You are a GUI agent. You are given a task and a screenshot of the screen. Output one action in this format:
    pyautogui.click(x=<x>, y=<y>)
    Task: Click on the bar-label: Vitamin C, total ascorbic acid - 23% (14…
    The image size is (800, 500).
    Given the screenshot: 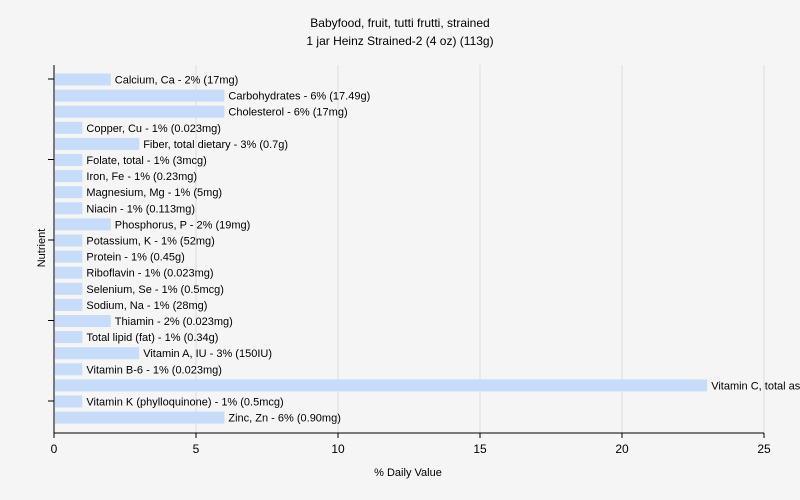 What is the action you would take?
    pyautogui.click(x=755, y=386)
    